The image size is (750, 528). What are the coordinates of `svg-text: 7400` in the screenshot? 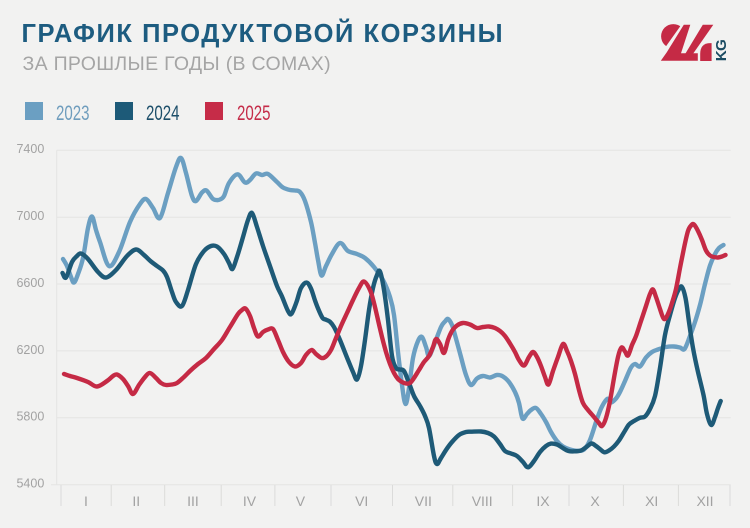 It's located at (30, 149).